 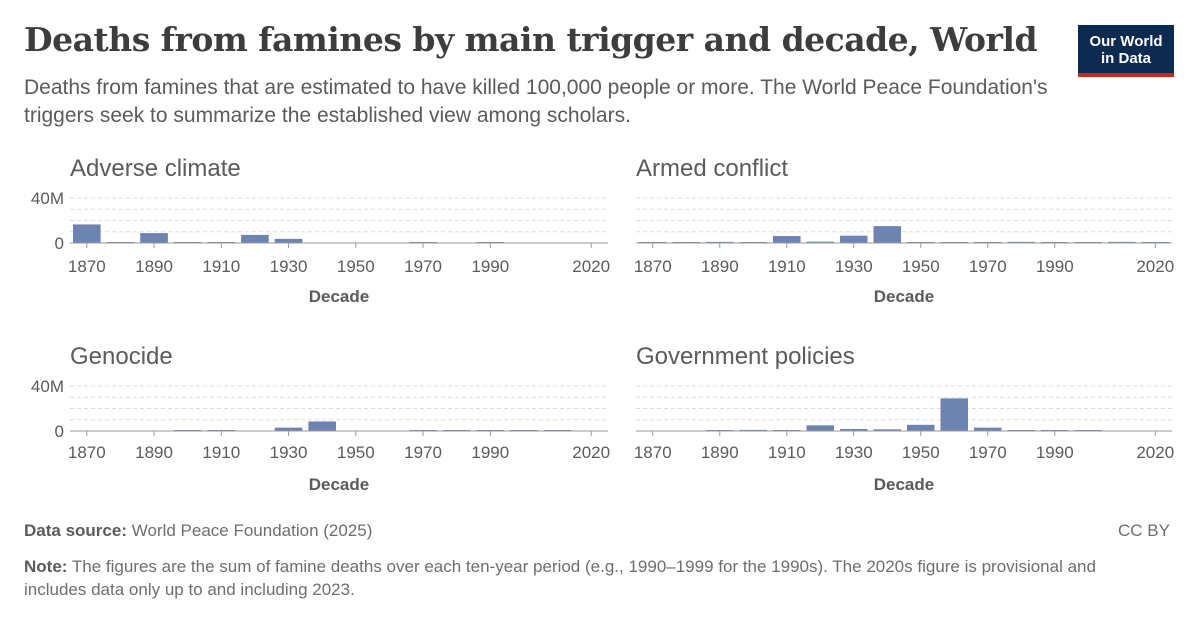 I want to click on armed-conflict-x-axis-label: Decade, so click(x=904, y=296).